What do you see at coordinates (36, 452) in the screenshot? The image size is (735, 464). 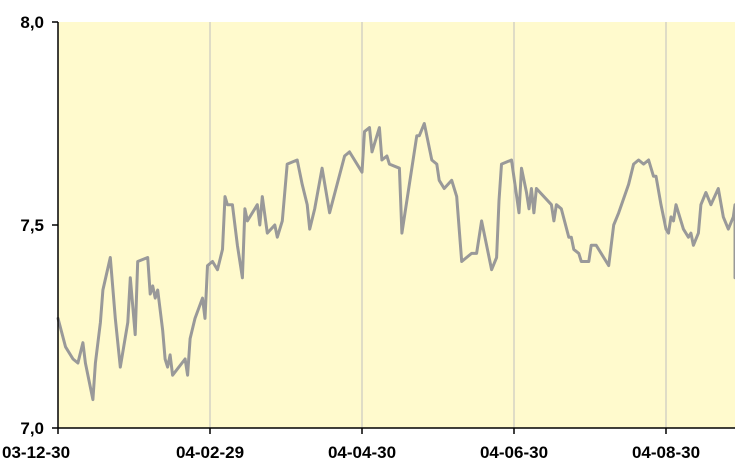 I see `x-tick-label: 03-12-30` at bounding box center [36, 452].